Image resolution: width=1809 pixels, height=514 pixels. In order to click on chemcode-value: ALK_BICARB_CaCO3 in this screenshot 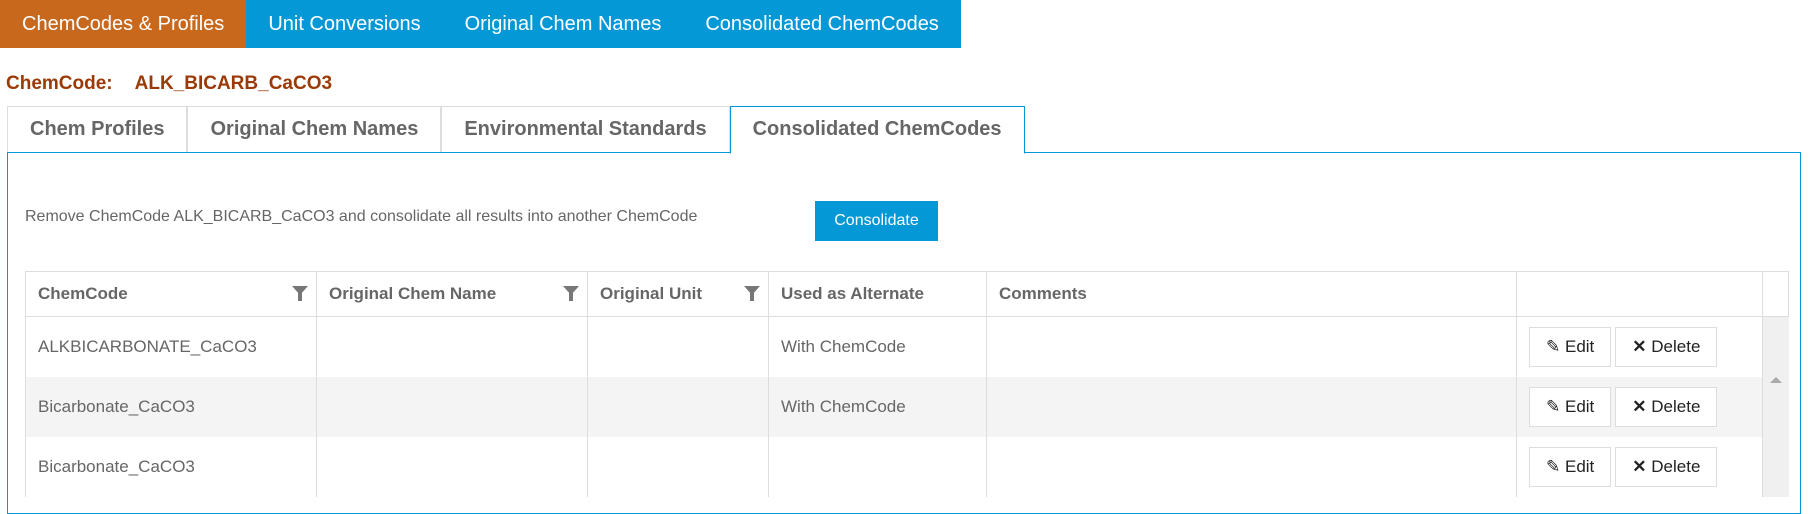, I will do `click(233, 83)`.